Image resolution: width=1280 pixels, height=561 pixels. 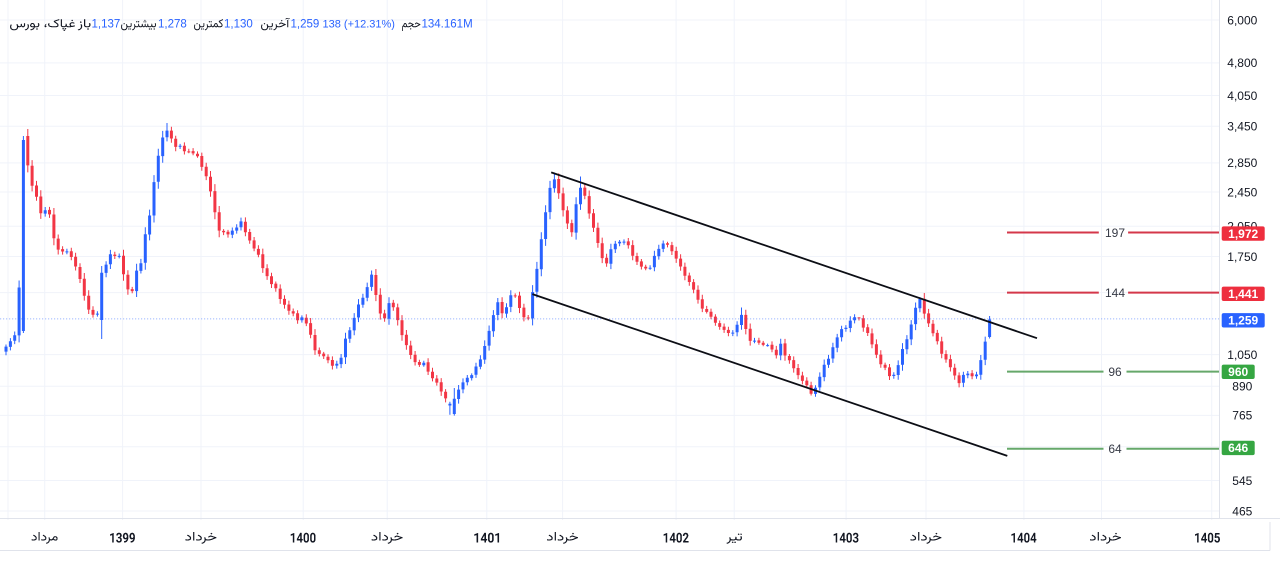 What do you see at coordinates (1242, 481) in the screenshot?
I see `svg-text: 545` at bounding box center [1242, 481].